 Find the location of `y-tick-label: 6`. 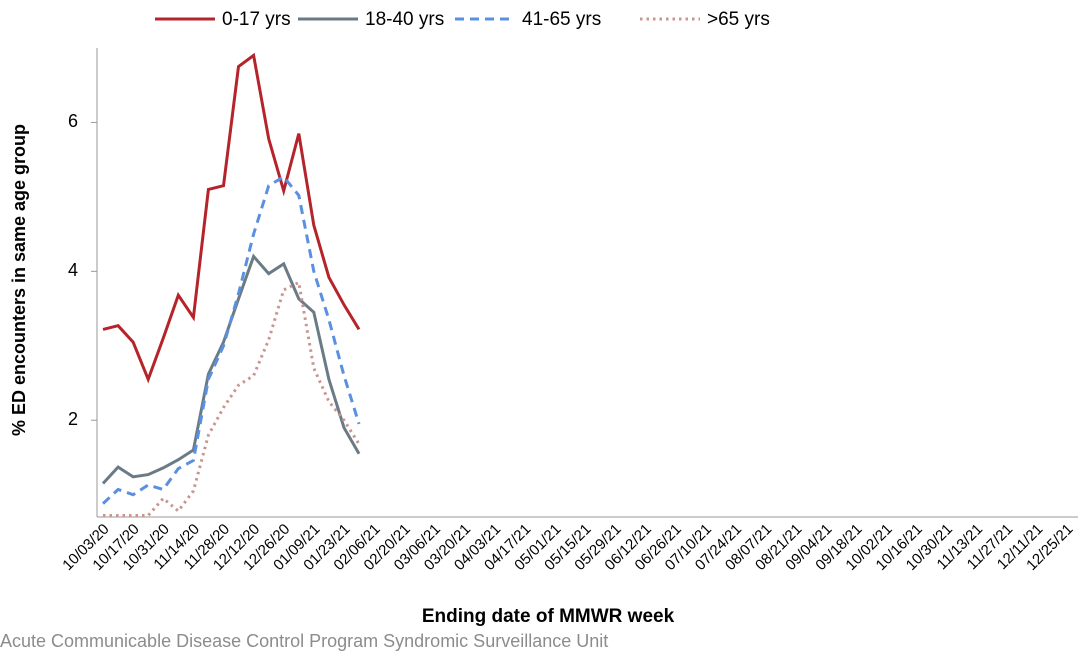

y-tick-label: 6 is located at coordinates (73, 121).